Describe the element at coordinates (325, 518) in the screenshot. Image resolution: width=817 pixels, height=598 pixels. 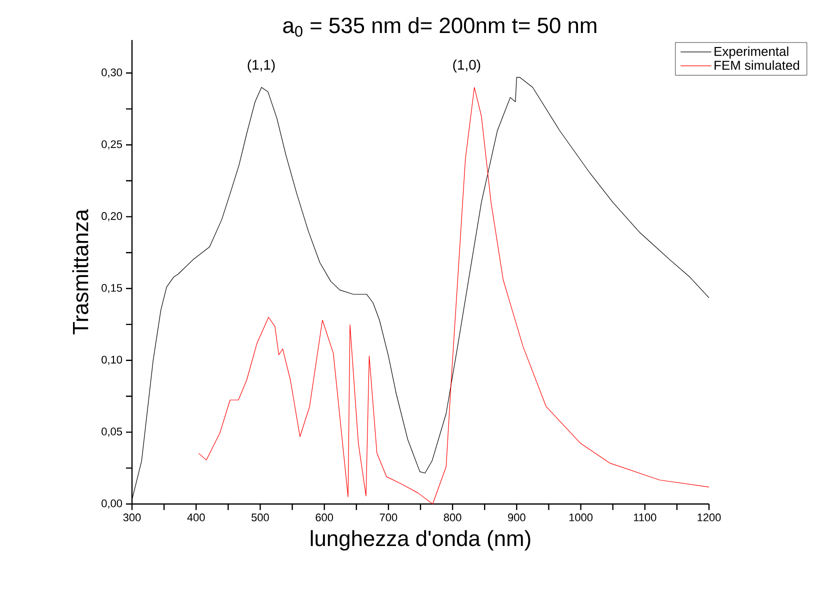
I see `x-tick-label: 600` at that location.